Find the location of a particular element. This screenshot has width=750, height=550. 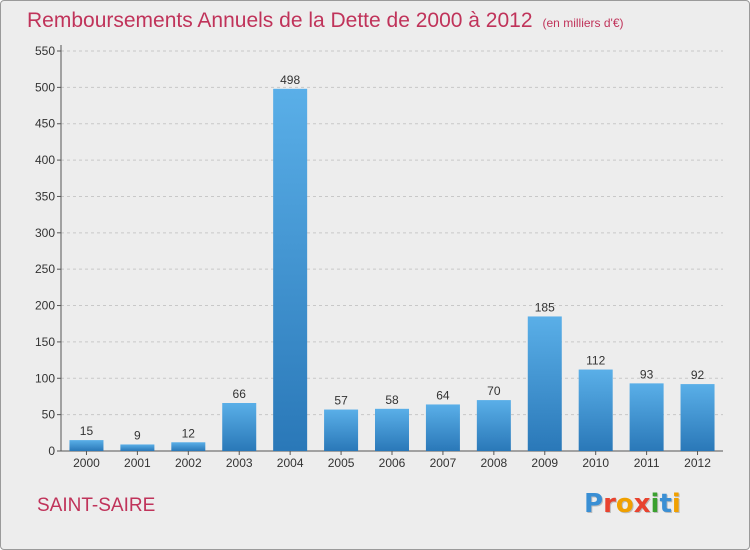

x-tick-label: 2012 is located at coordinates (697, 463).